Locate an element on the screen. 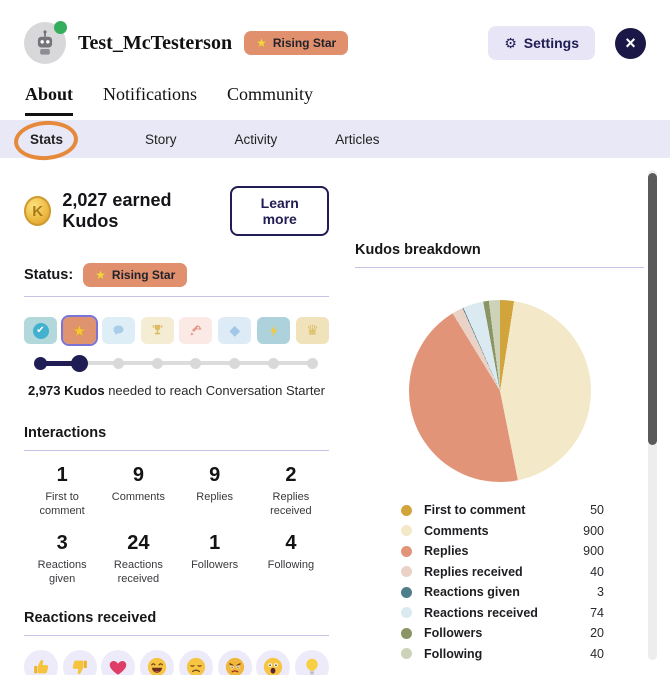 This screenshot has height=675, width=670. settings-button-label: Settings is located at coordinates (551, 43).